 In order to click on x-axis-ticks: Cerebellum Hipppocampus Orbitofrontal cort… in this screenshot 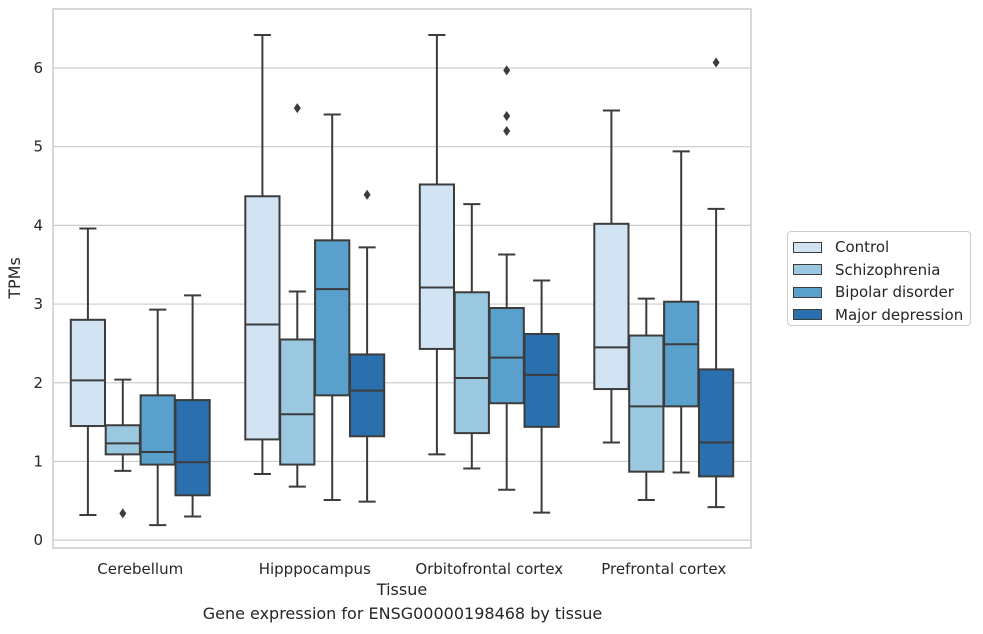, I will do `click(411, 569)`.